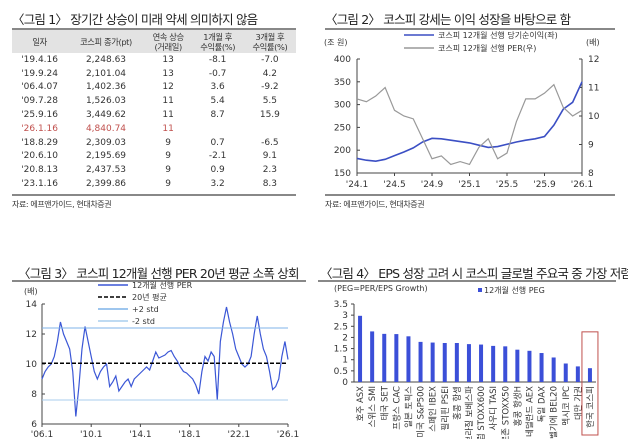  What do you see at coordinates (106, 184) in the screenshot?
I see `table-cell: 2,399.86` at bounding box center [106, 184].